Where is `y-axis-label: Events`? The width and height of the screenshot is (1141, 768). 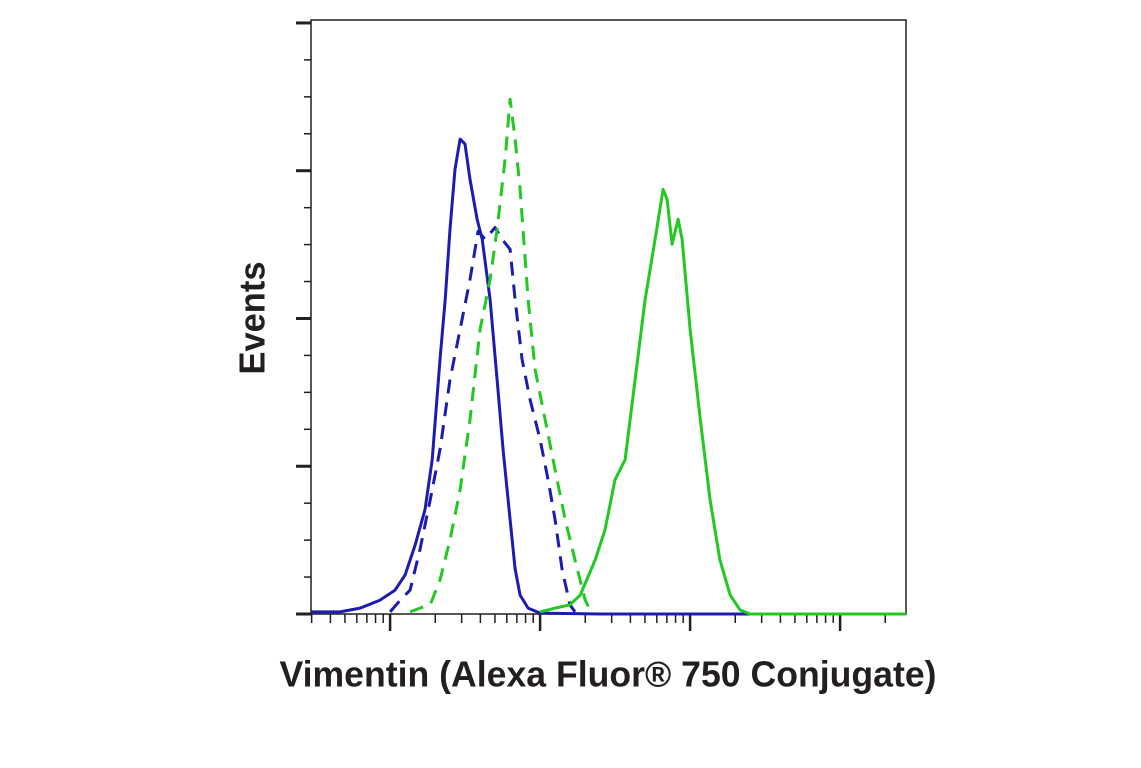 y-axis-label: Events is located at coordinates (252, 318).